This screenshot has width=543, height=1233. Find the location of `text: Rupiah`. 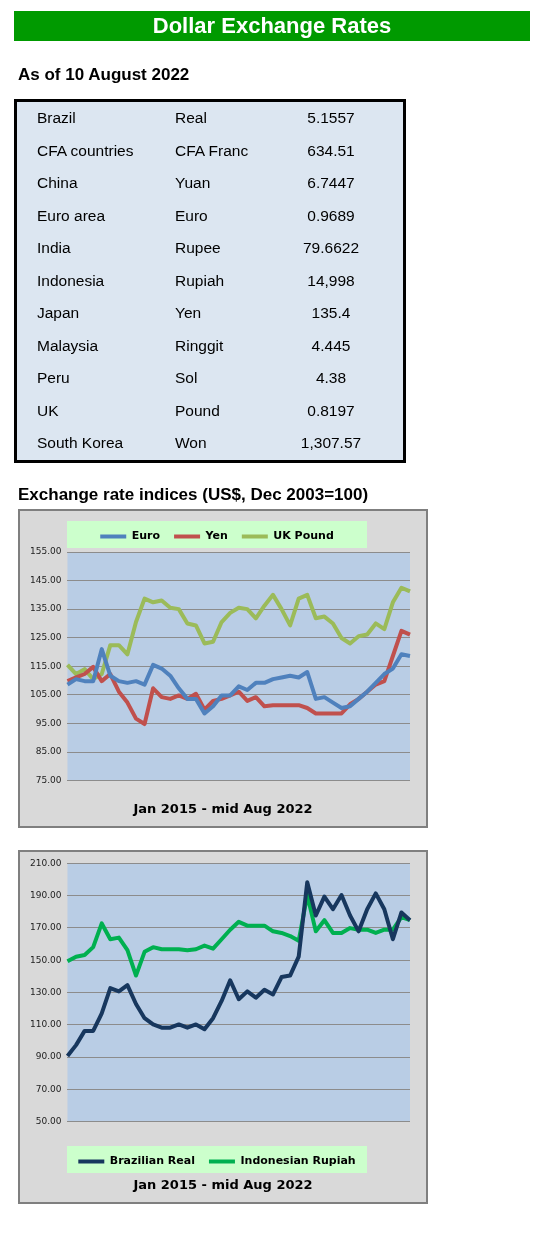

text: Rupiah is located at coordinates (200, 280).